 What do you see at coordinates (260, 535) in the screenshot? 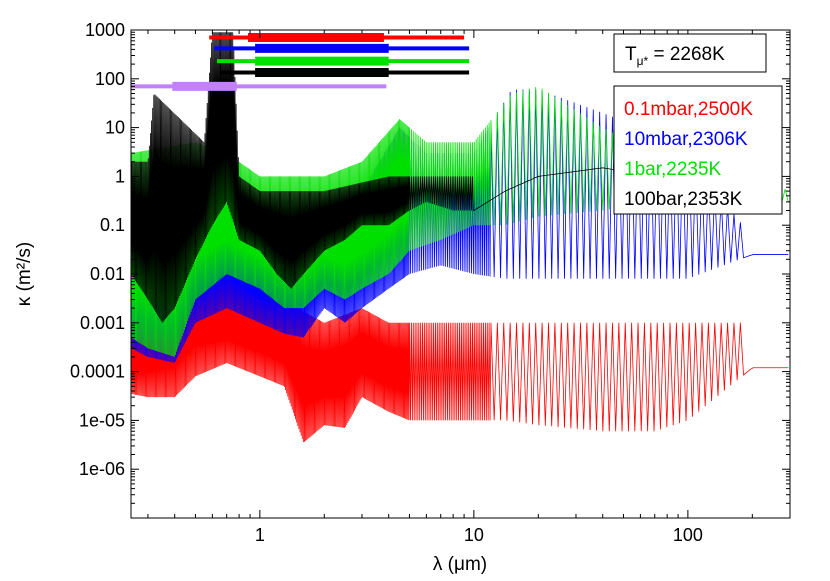
I see `x-tick-label: 1` at bounding box center [260, 535].